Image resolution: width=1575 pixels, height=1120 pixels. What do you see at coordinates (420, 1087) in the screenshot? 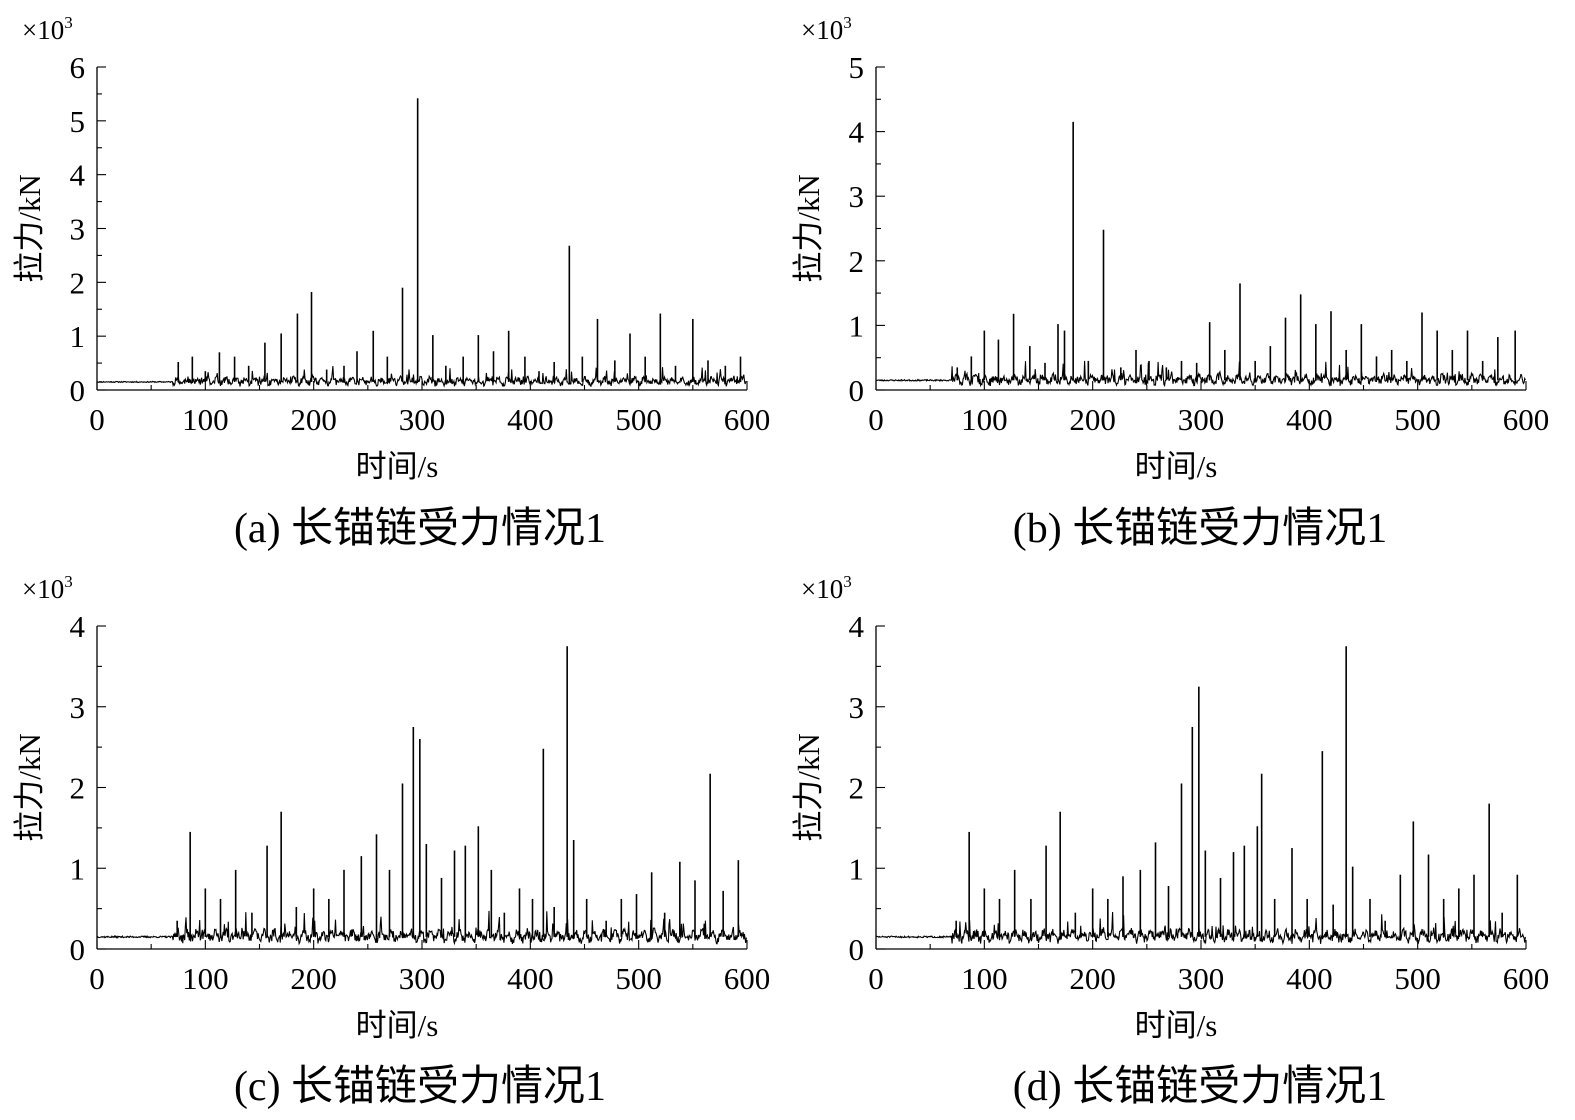
I see `panel-caption: (c) 长锚链受力情况1` at bounding box center [420, 1087].